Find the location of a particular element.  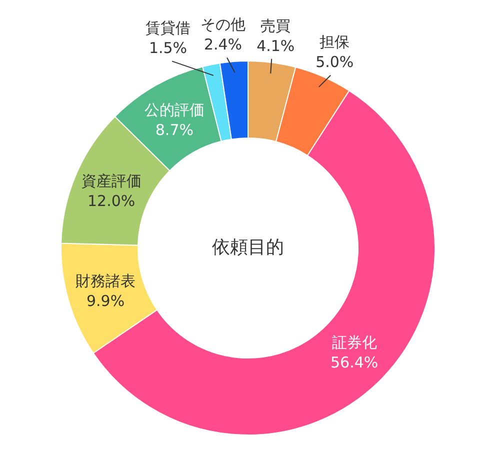

data-label: 12.0% is located at coordinates (112, 201).